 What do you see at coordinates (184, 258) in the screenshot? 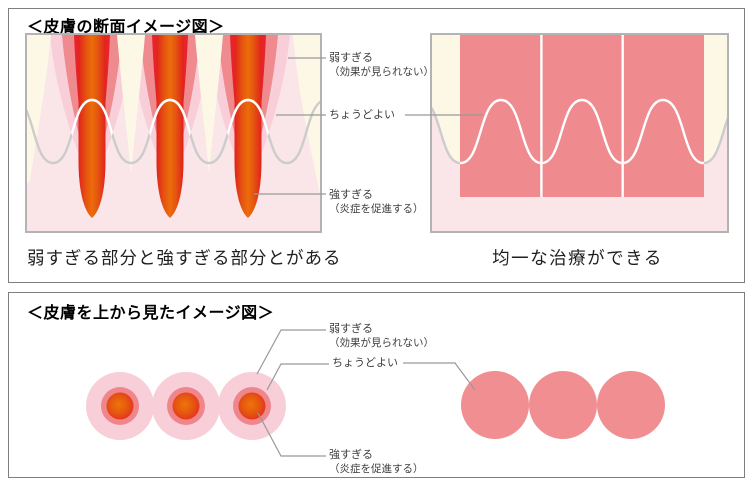
I see `uneven-caption: 弱すぎる部分と強すぎる部分とがある` at bounding box center [184, 258].